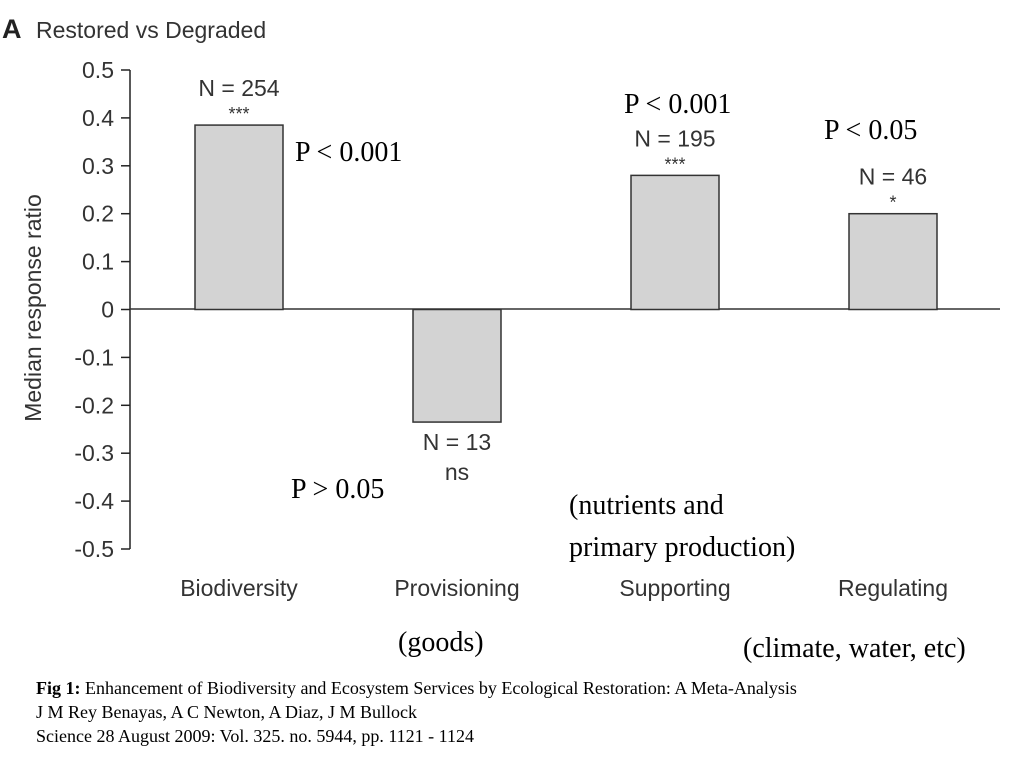  Describe the element at coordinates (94, 357) in the screenshot. I see `y-tick-label: -0.1` at that location.